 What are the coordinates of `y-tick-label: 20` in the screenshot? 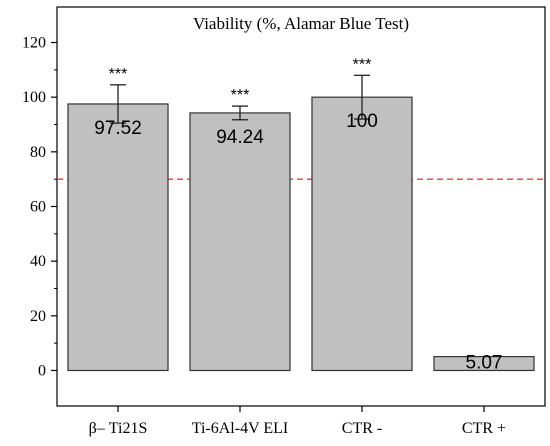 It's located at (38, 316).